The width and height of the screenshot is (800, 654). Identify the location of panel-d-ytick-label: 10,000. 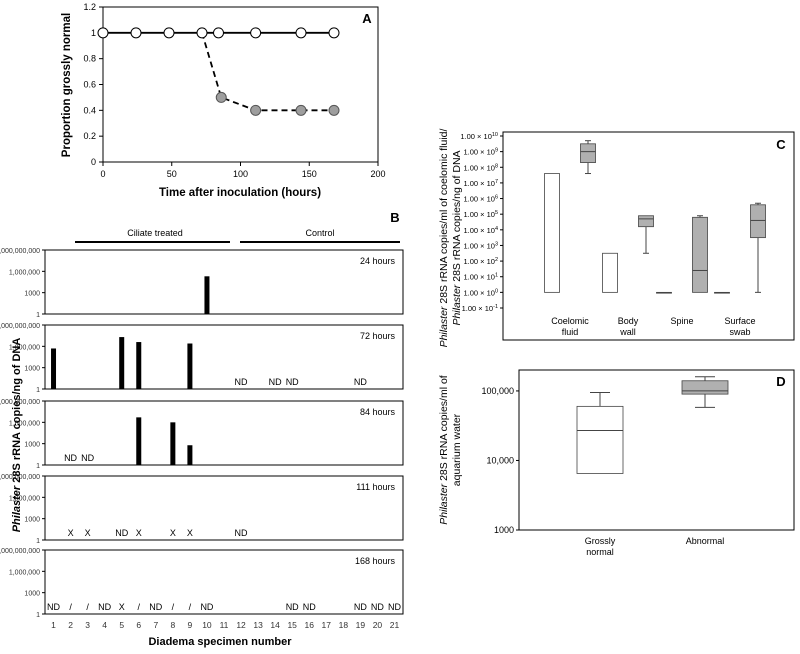
(500, 460).